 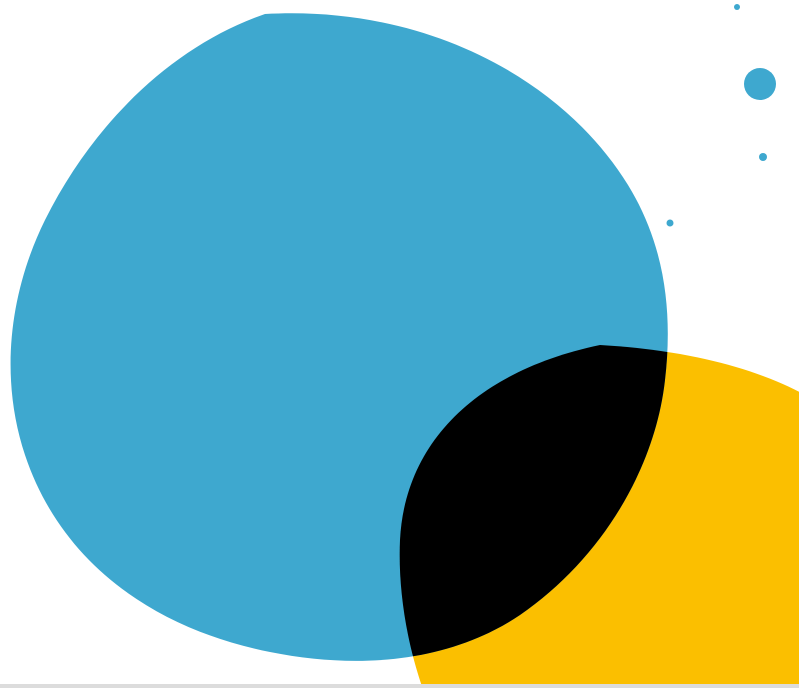 What do you see at coordinates (763, 157) in the screenshot?
I see `droplet-mid` at bounding box center [763, 157].